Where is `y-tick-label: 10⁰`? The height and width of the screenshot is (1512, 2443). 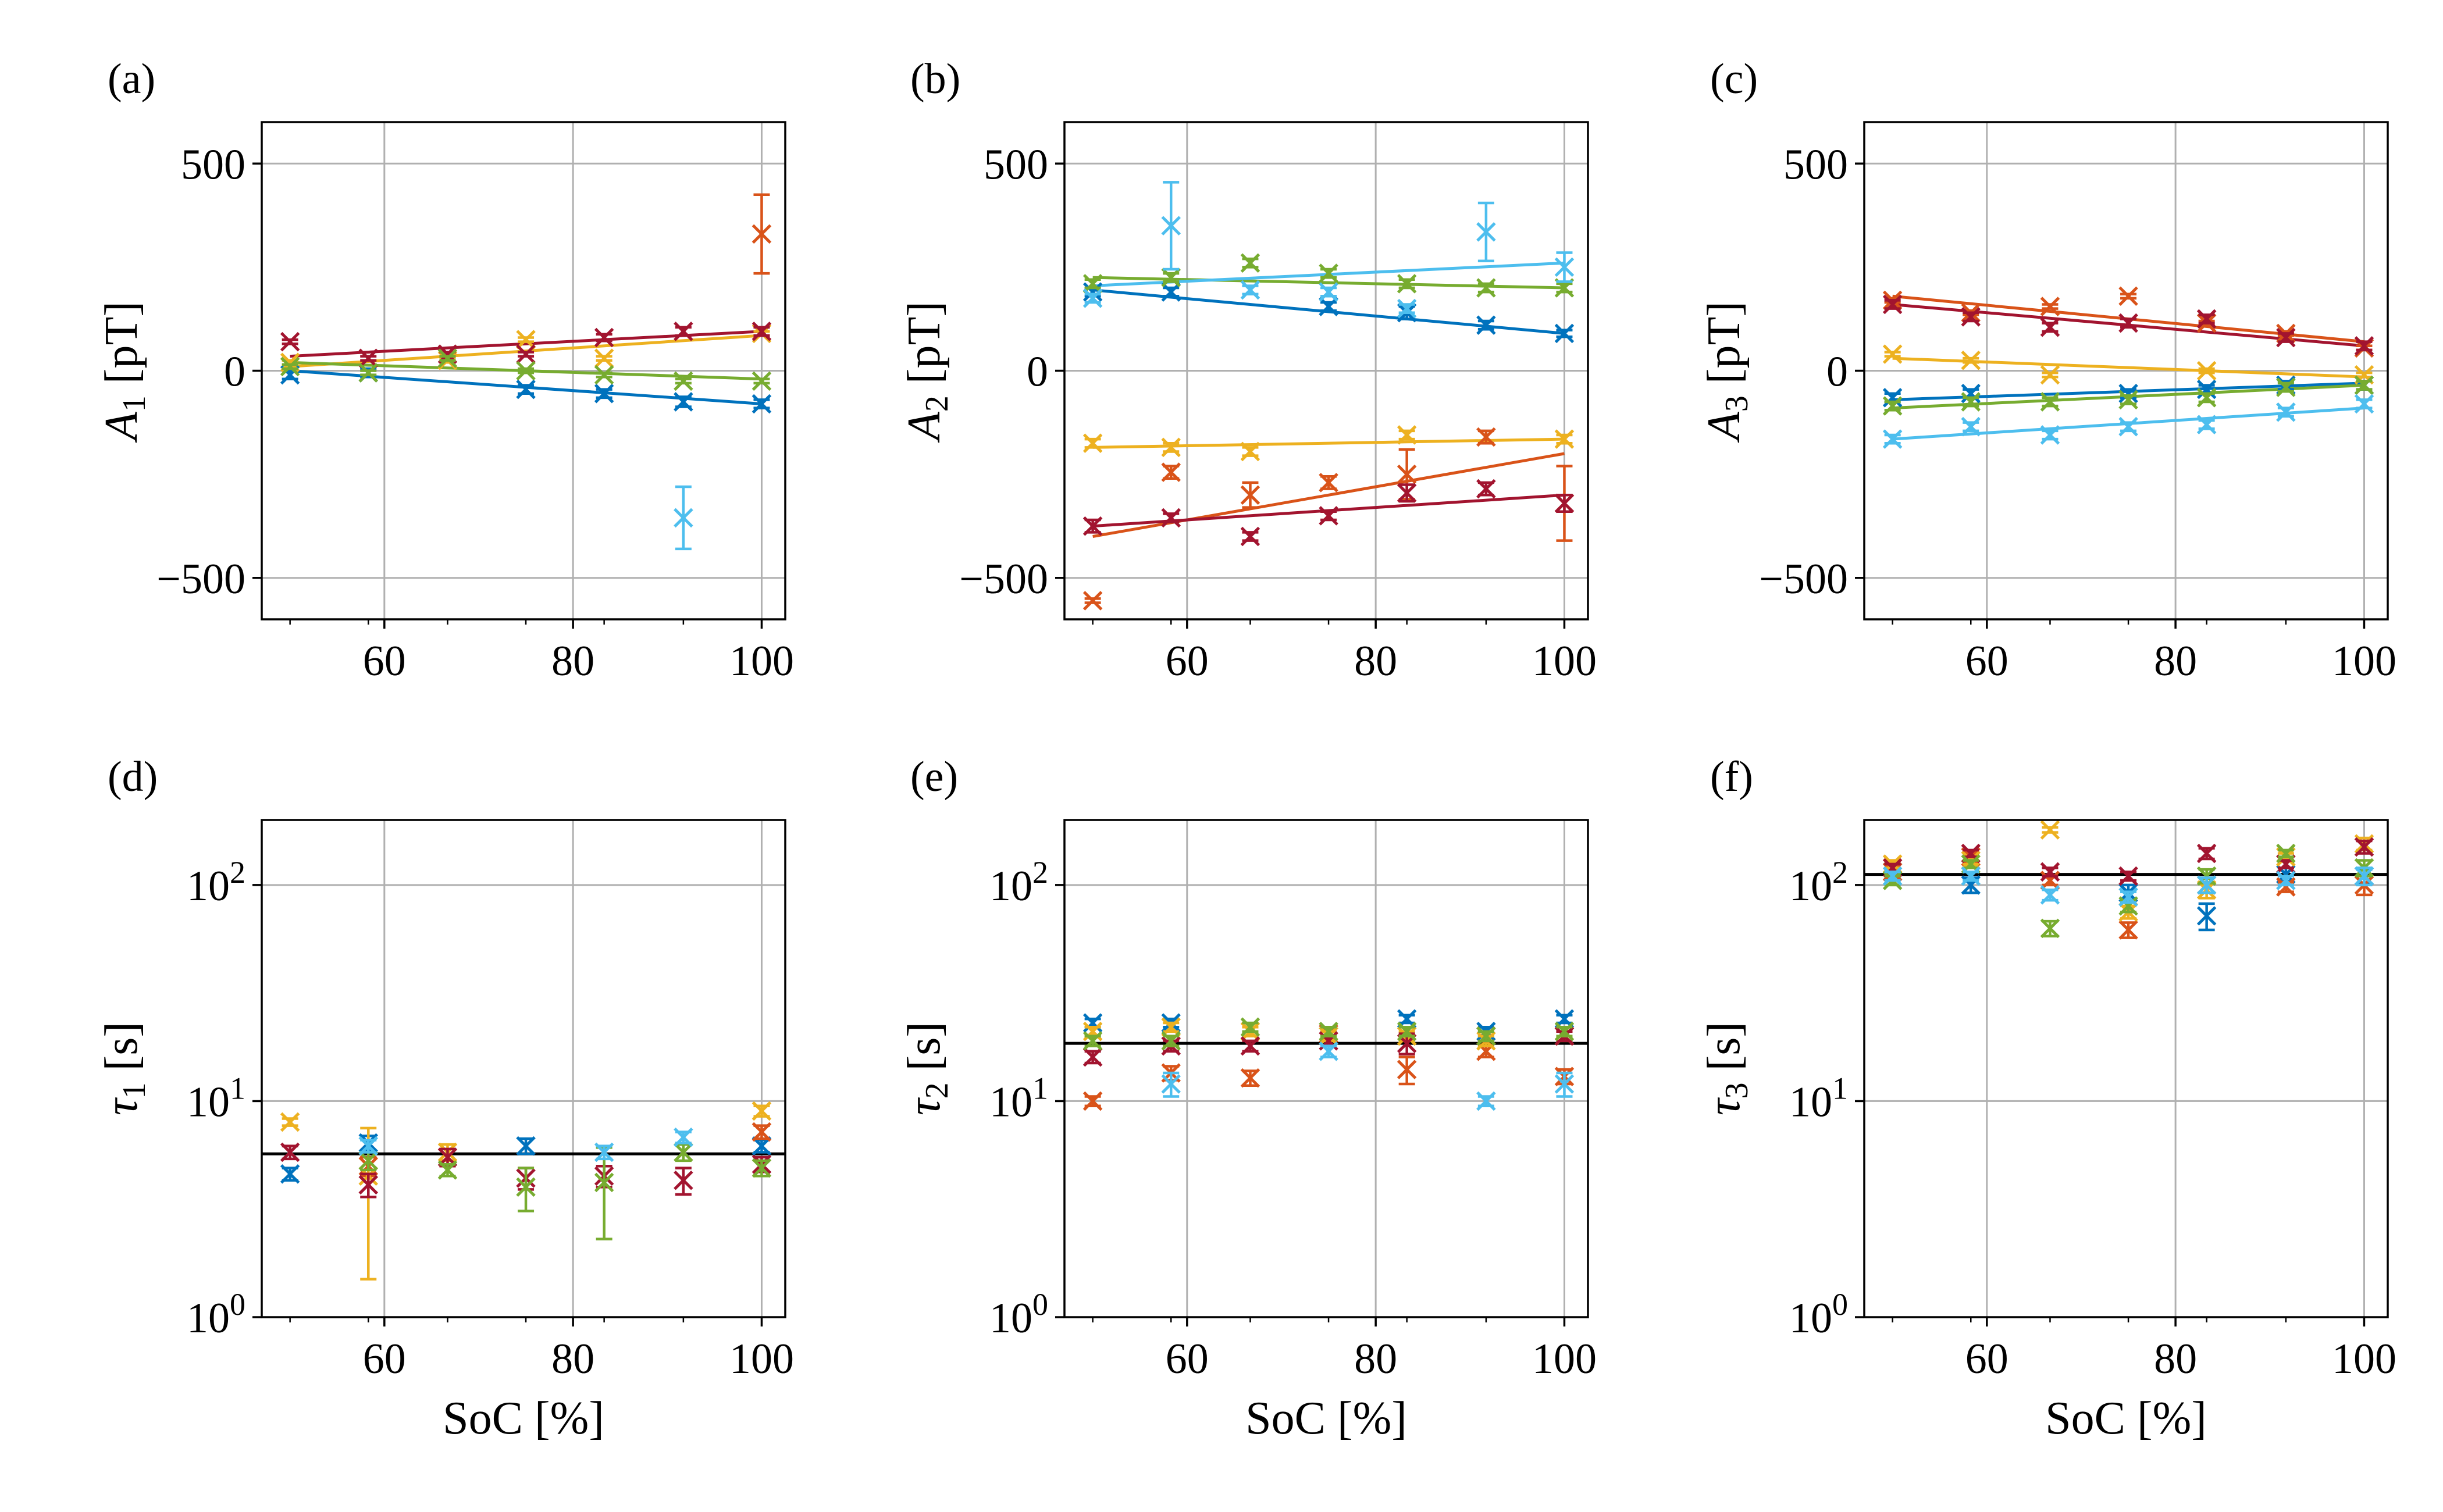 y-tick-label: 10⁰ is located at coordinates (216, 1314).